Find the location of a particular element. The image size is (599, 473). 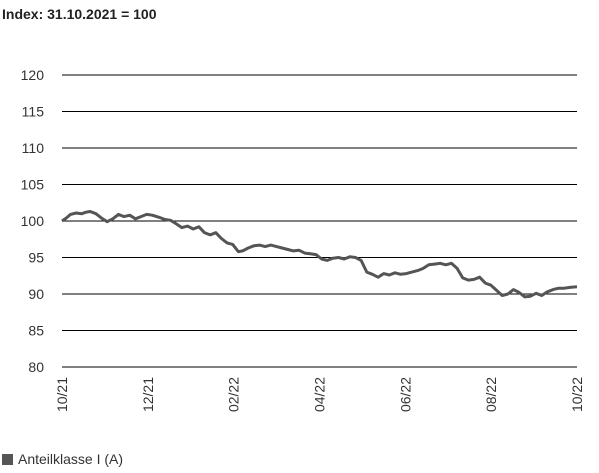

legend: Anteilklasse I (A) is located at coordinates (62, 459).